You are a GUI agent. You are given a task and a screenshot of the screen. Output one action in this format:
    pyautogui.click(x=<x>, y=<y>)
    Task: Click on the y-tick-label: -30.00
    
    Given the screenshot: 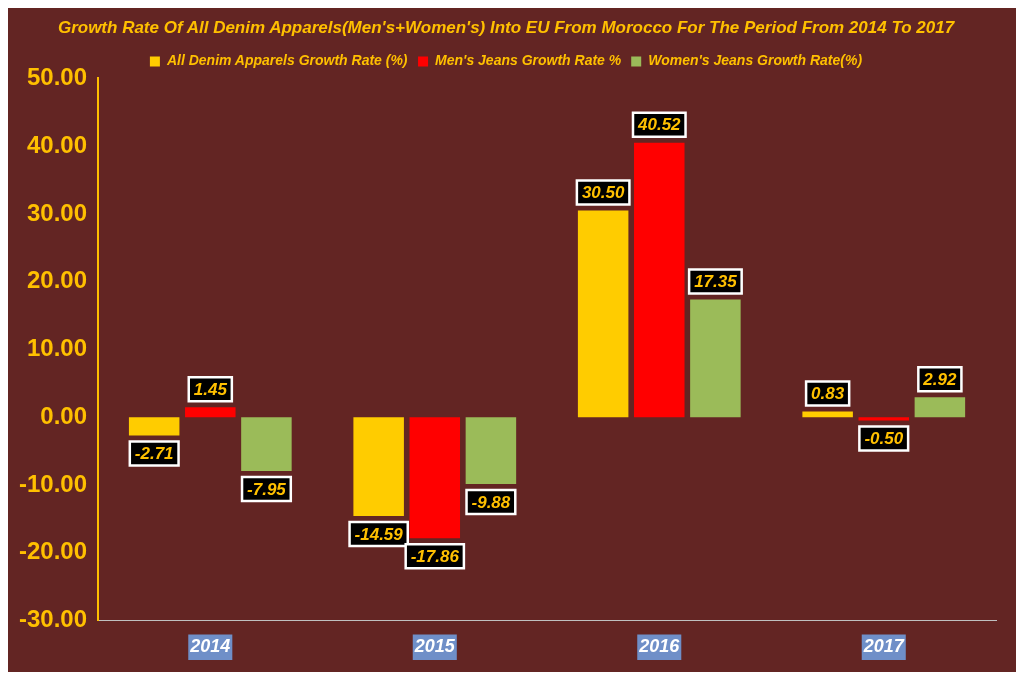 What is the action you would take?
    pyautogui.click(x=53, y=619)
    